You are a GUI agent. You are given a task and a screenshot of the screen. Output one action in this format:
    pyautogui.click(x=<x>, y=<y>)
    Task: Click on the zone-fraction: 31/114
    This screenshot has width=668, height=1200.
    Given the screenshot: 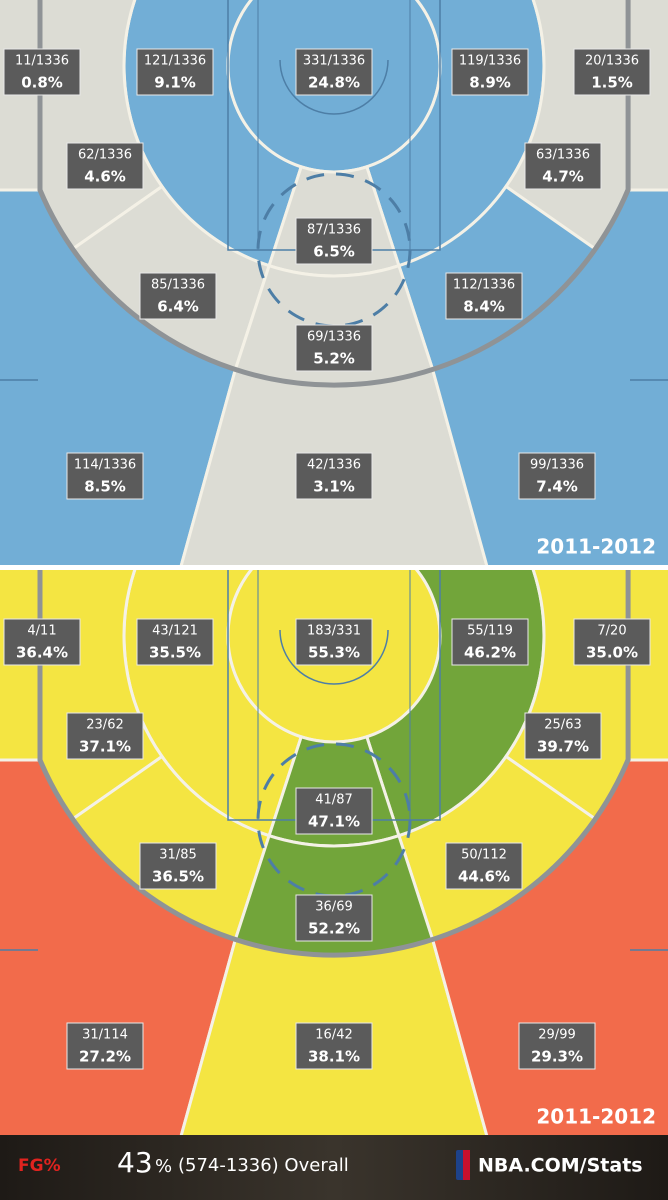 What is the action you would take?
    pyautogui.click(x=105, y=1035)
    